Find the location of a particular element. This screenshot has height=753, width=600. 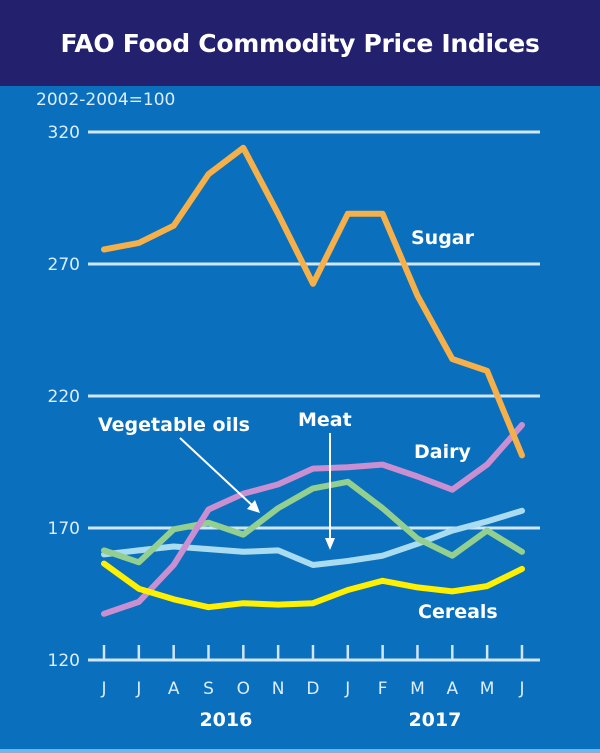

y-tick-label: 270 is located at coordinates (64, 265).